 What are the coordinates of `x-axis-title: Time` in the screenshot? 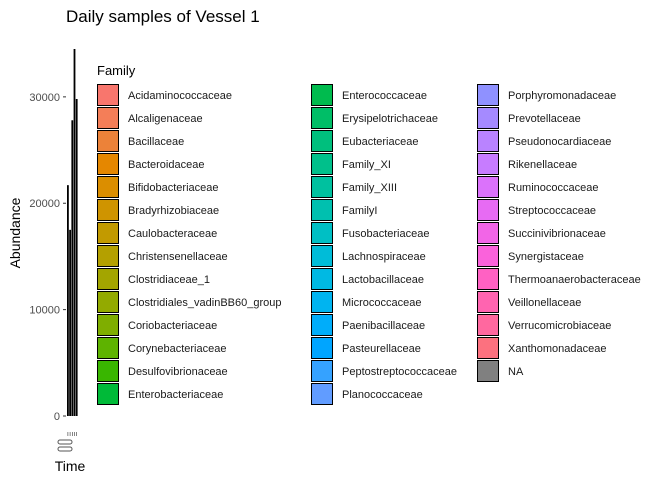 It's located at (70, 466).